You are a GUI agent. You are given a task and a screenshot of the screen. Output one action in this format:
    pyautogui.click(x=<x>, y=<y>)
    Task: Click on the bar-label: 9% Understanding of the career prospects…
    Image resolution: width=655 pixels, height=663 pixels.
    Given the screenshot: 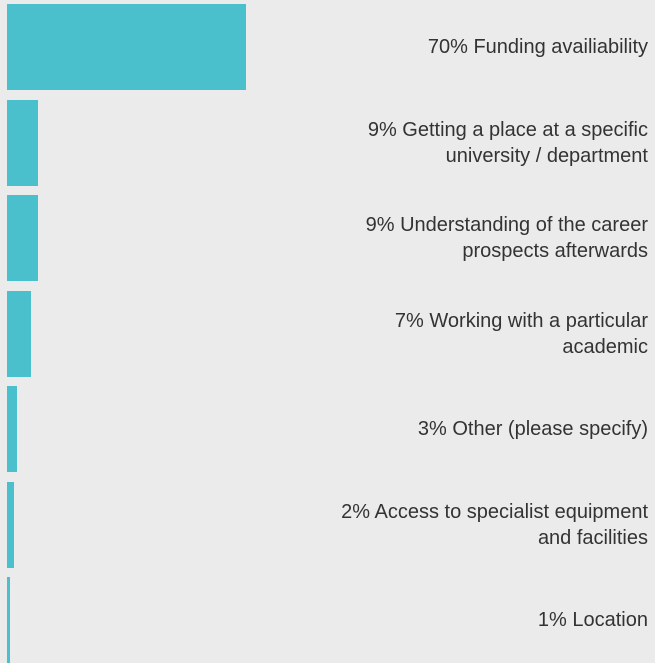 What is the action you would take?
    pyautogui.click(x=483, y=238)
    